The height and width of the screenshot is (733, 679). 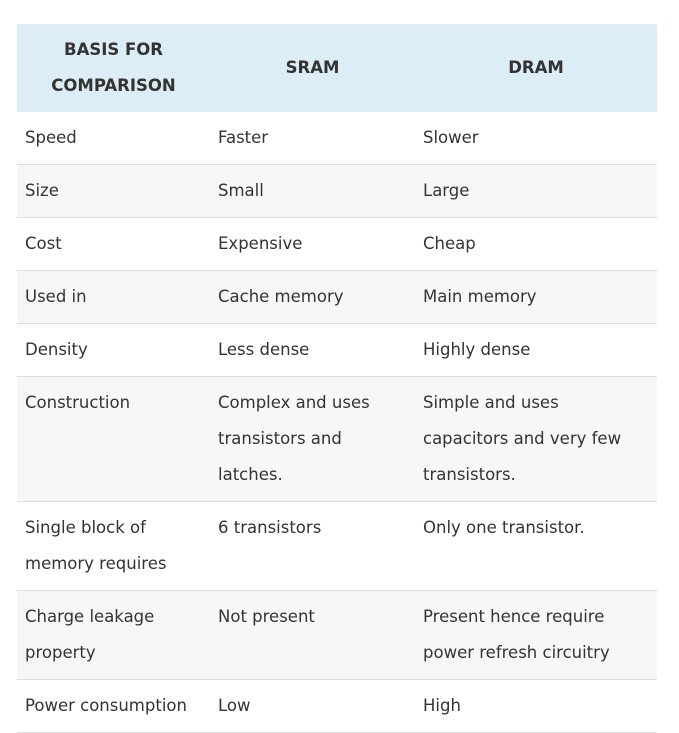 What do you see at coordinates (113, 191) in the screenshot?
I see `cell-basis: Size` at bounding box center [113, 191].